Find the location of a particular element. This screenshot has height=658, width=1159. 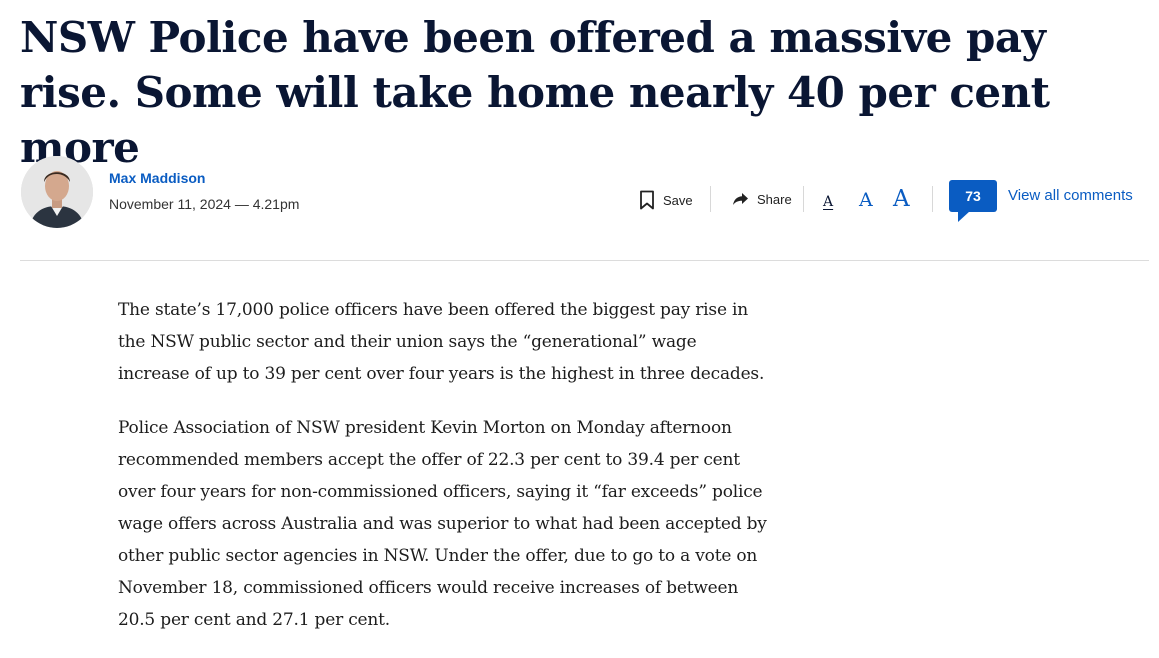

comment-bubble-tail-icon is located at coordinates (964, 216).